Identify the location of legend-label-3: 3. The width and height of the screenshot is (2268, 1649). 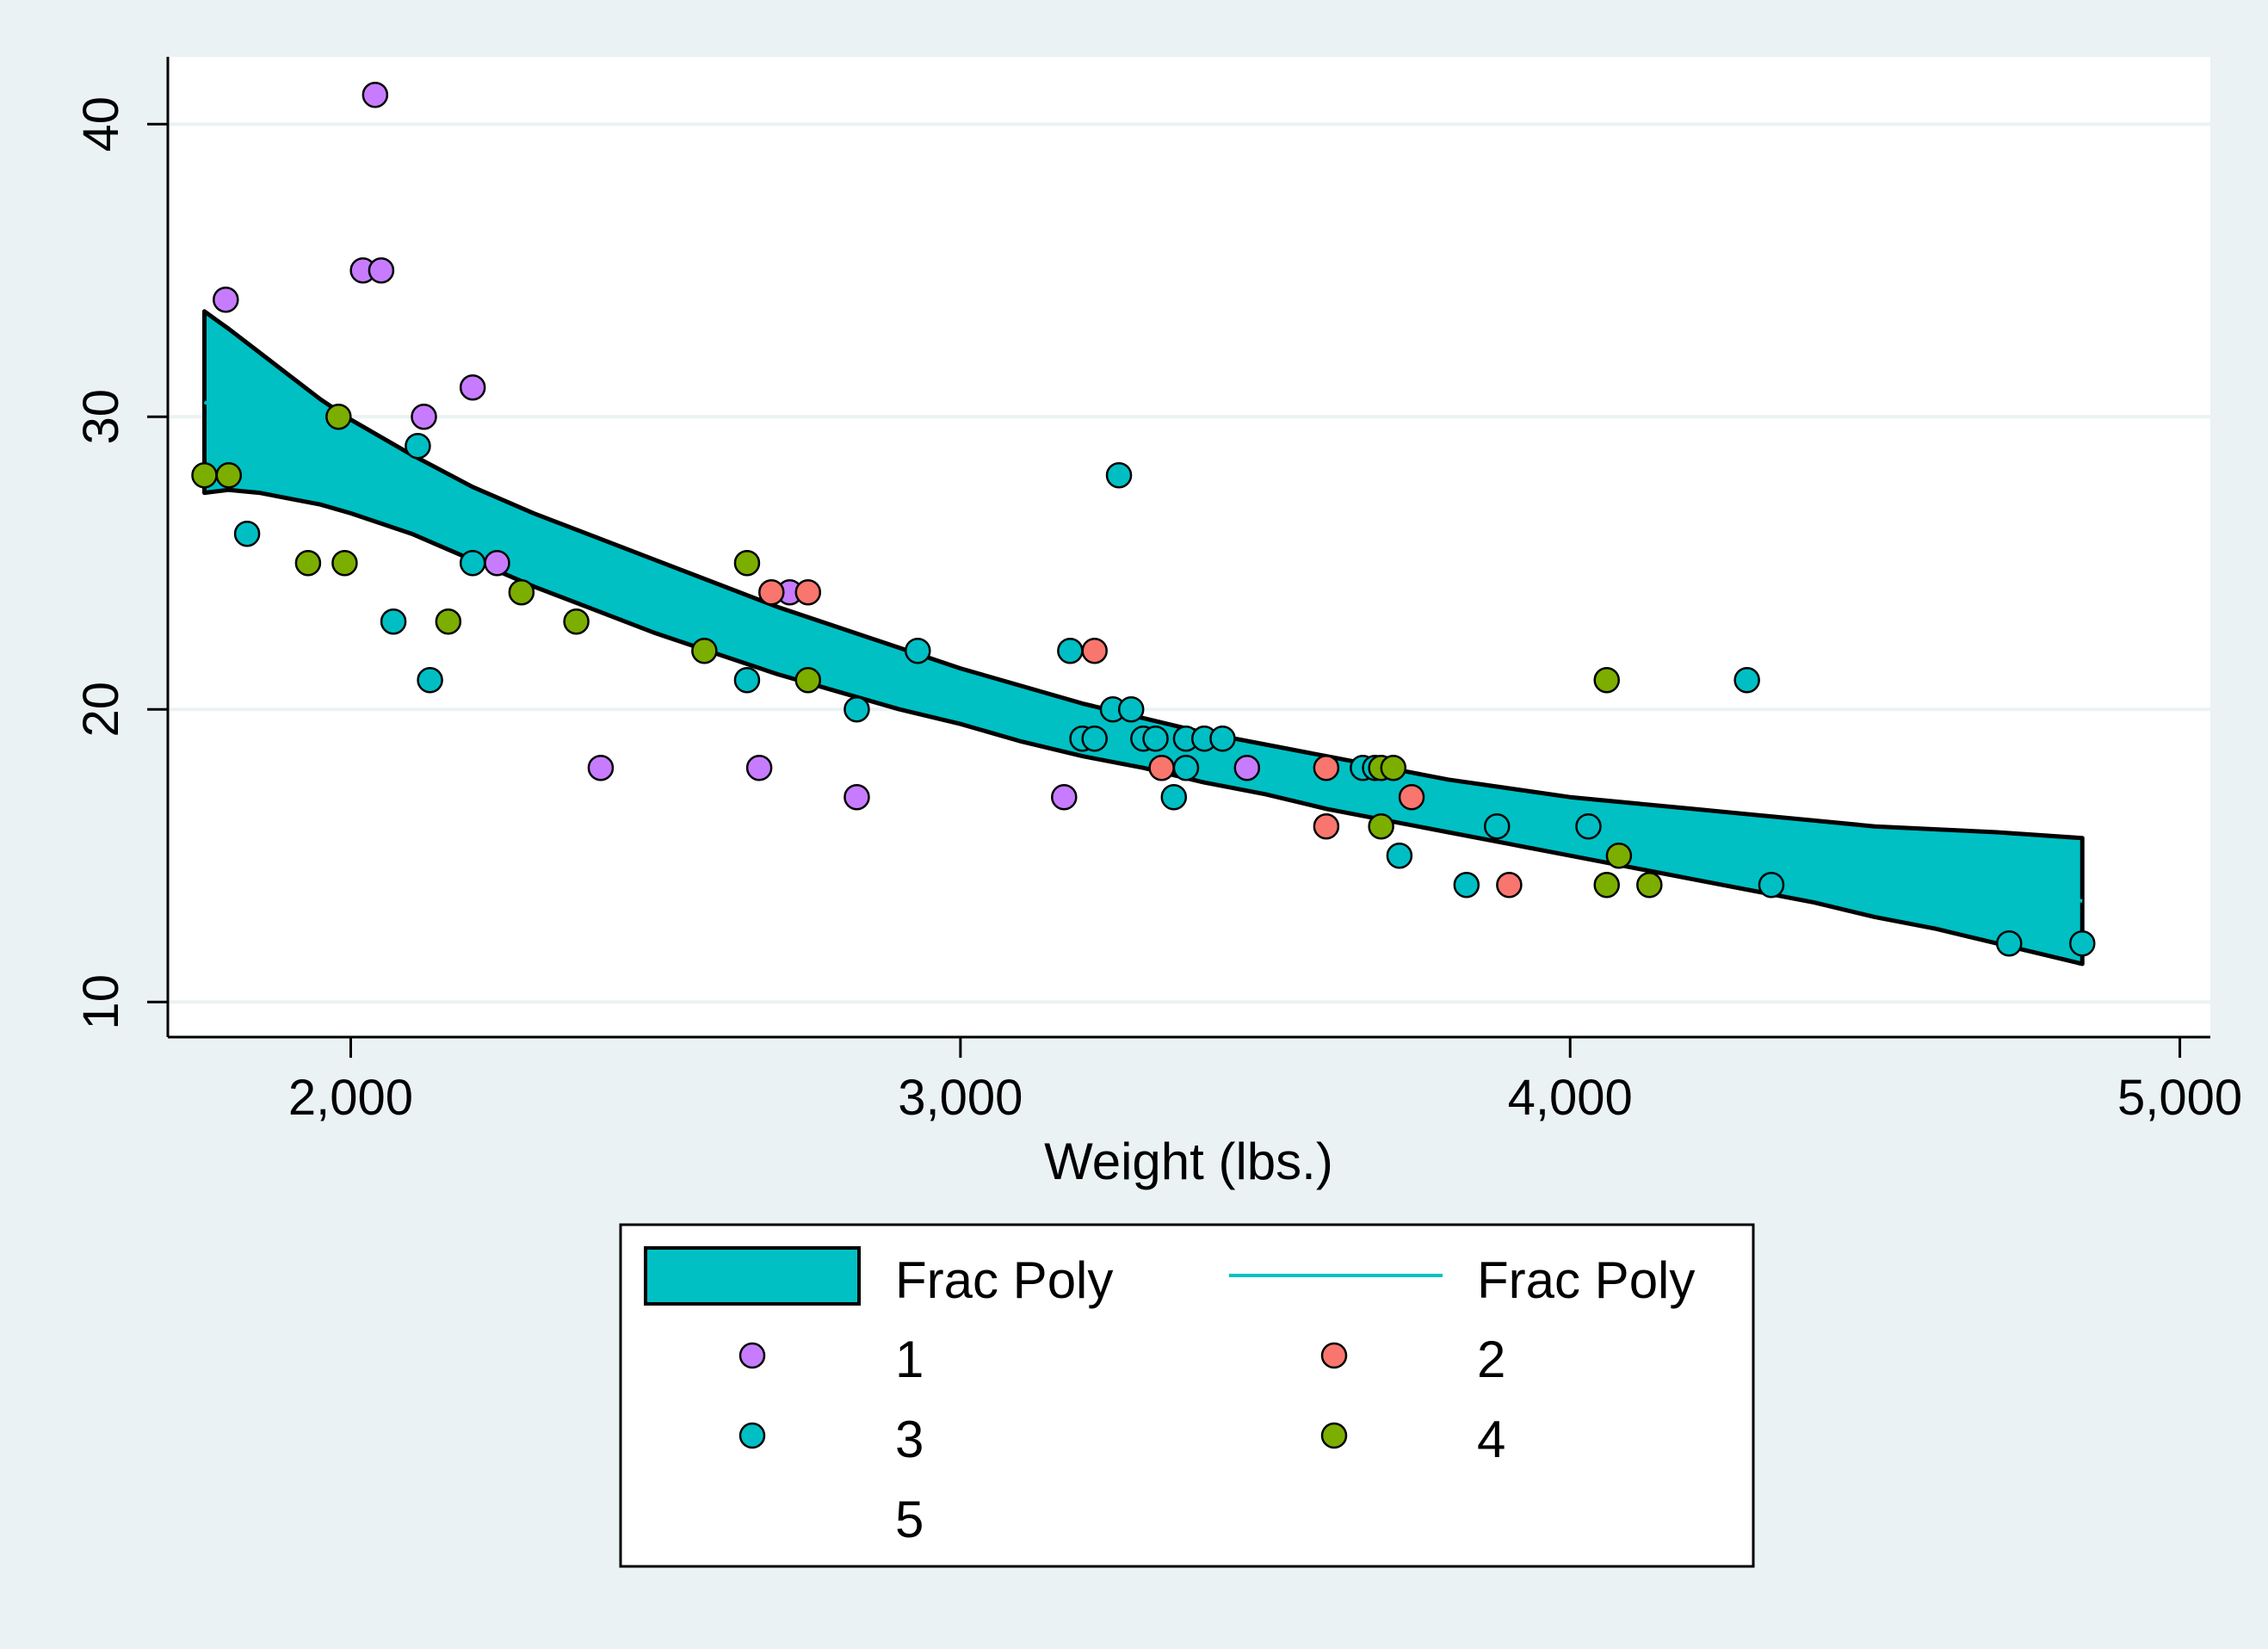
(909, 1439).